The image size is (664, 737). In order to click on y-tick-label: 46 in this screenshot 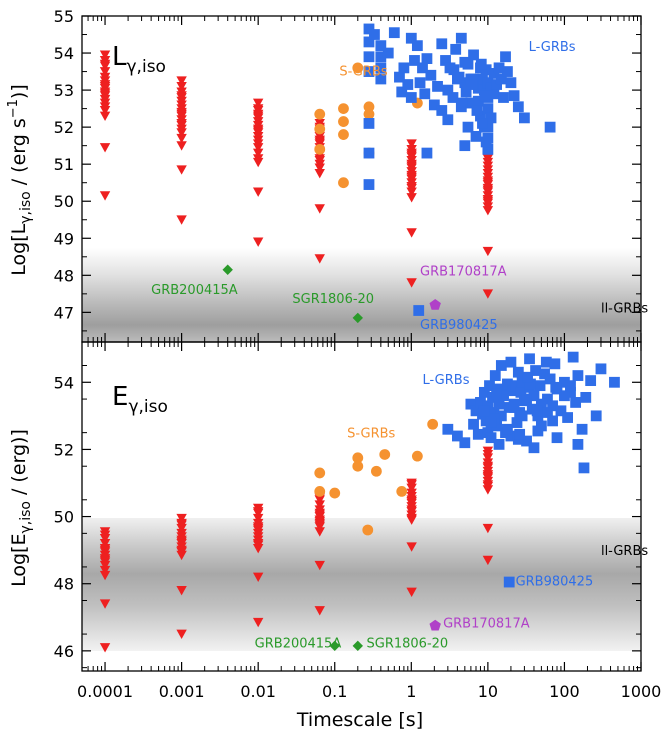, I will do `click(64, 651)`.